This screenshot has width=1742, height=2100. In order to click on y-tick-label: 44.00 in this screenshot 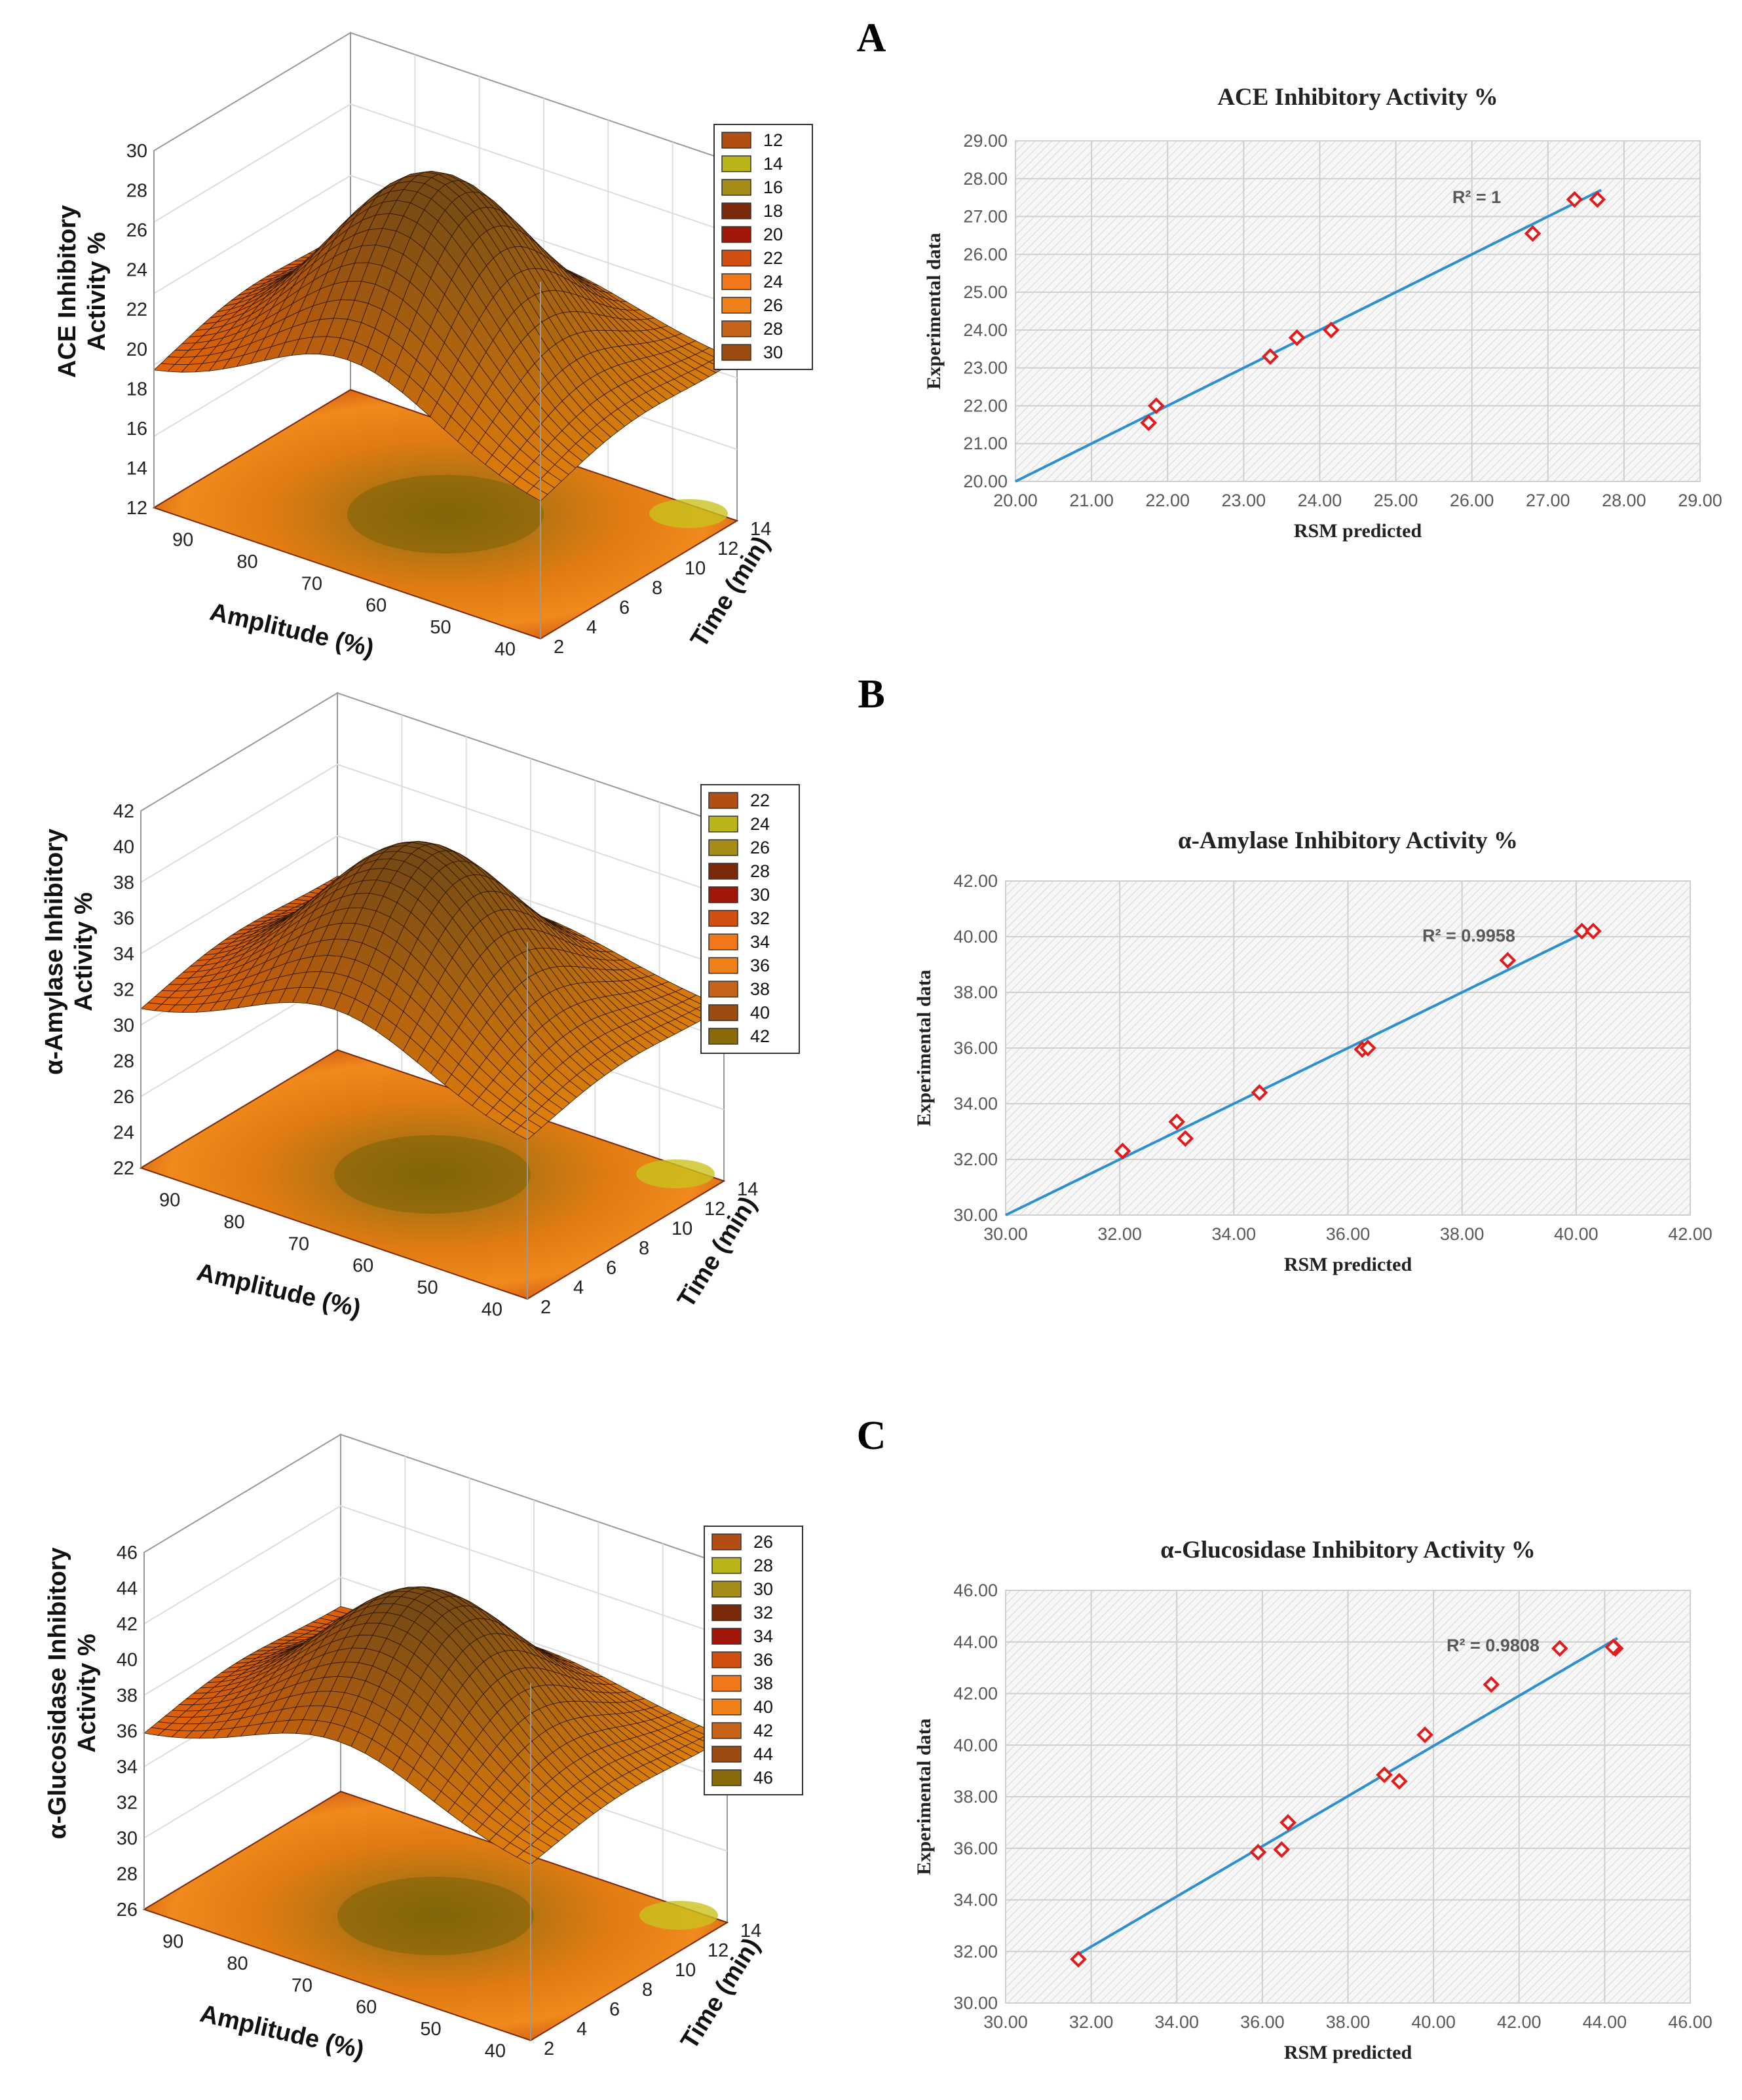, I will do `click(975, 1642)`.